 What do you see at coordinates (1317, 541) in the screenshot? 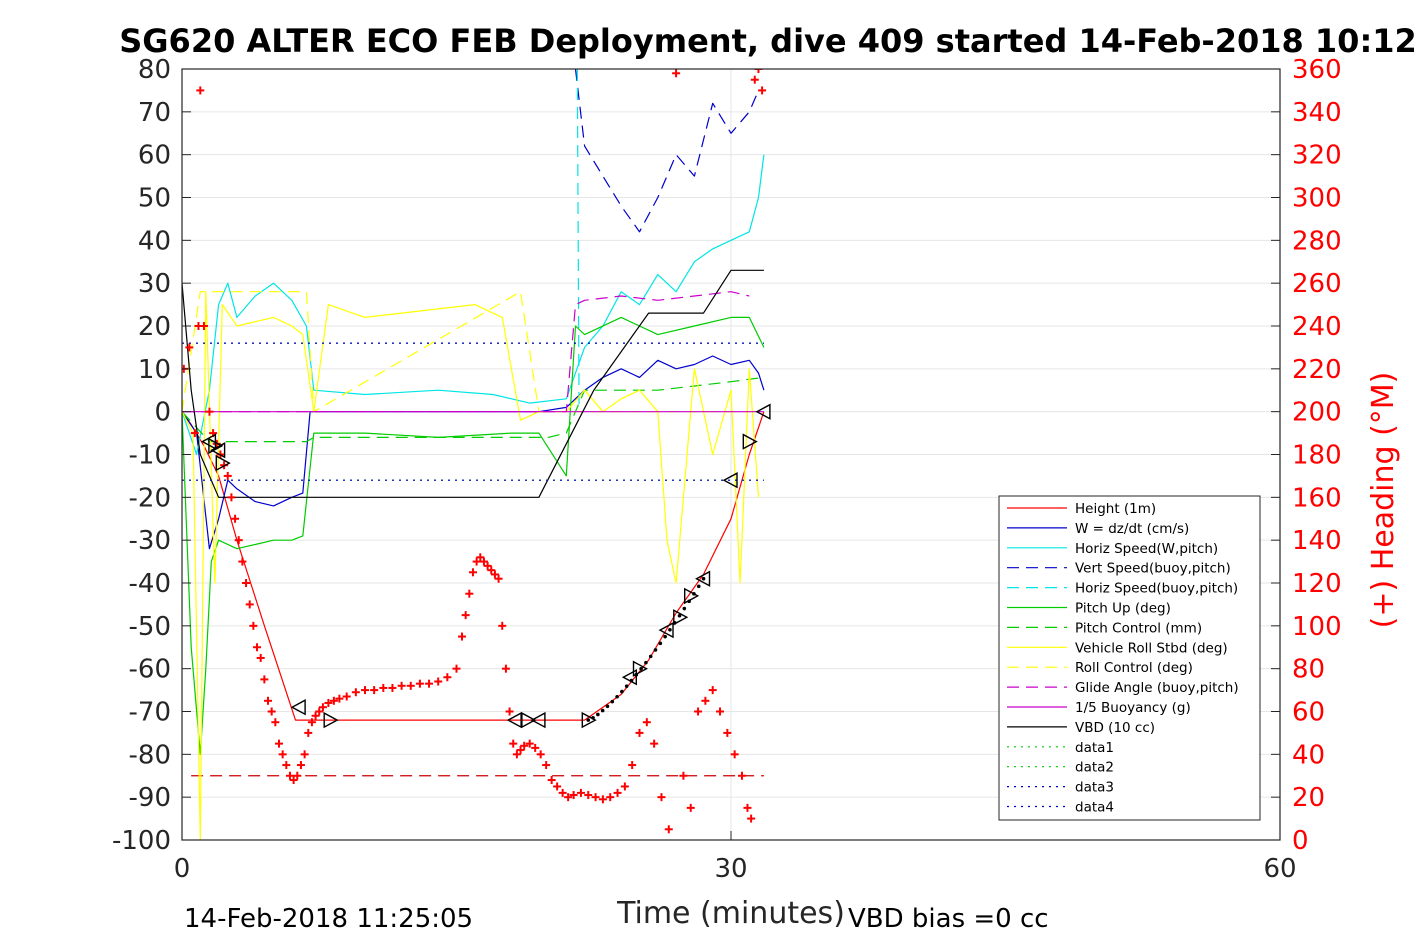
I see `right-tick-label: 140` at bounding box center [1317, 541].